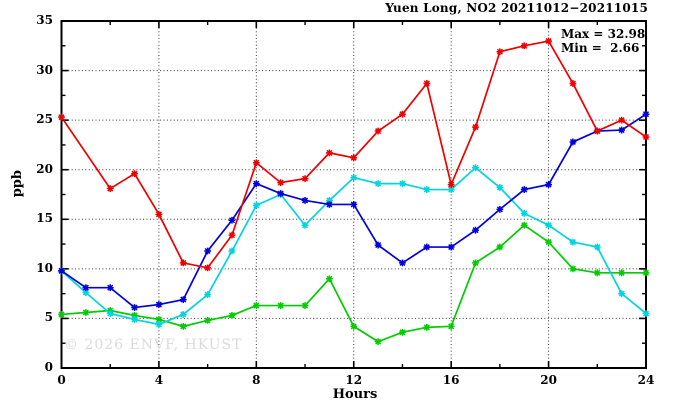 The width and height of the screenshot is (674, 409). Describe the element at coordinates (603, 34) in the screenshot. I see `legend-max-value: Max = 32.98` at that location.